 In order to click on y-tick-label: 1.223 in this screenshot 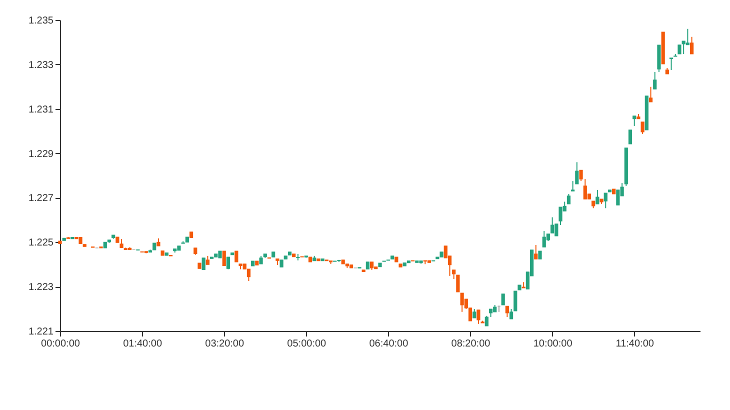, I will do `click(41, 288)`.